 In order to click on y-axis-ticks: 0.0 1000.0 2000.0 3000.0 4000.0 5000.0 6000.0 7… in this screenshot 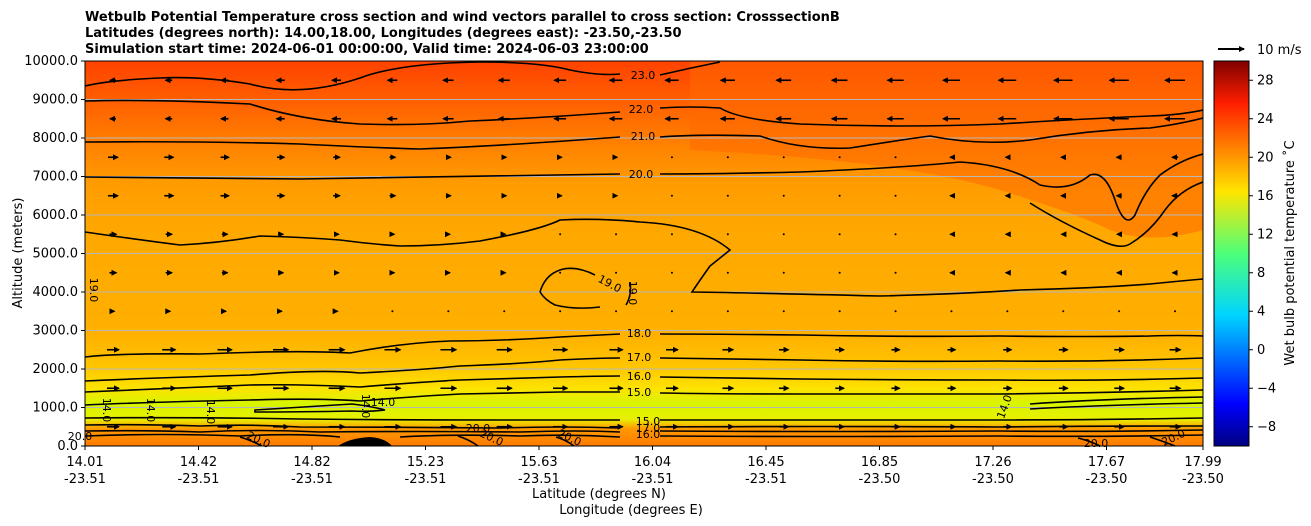, I will do `click(54, 254)`.